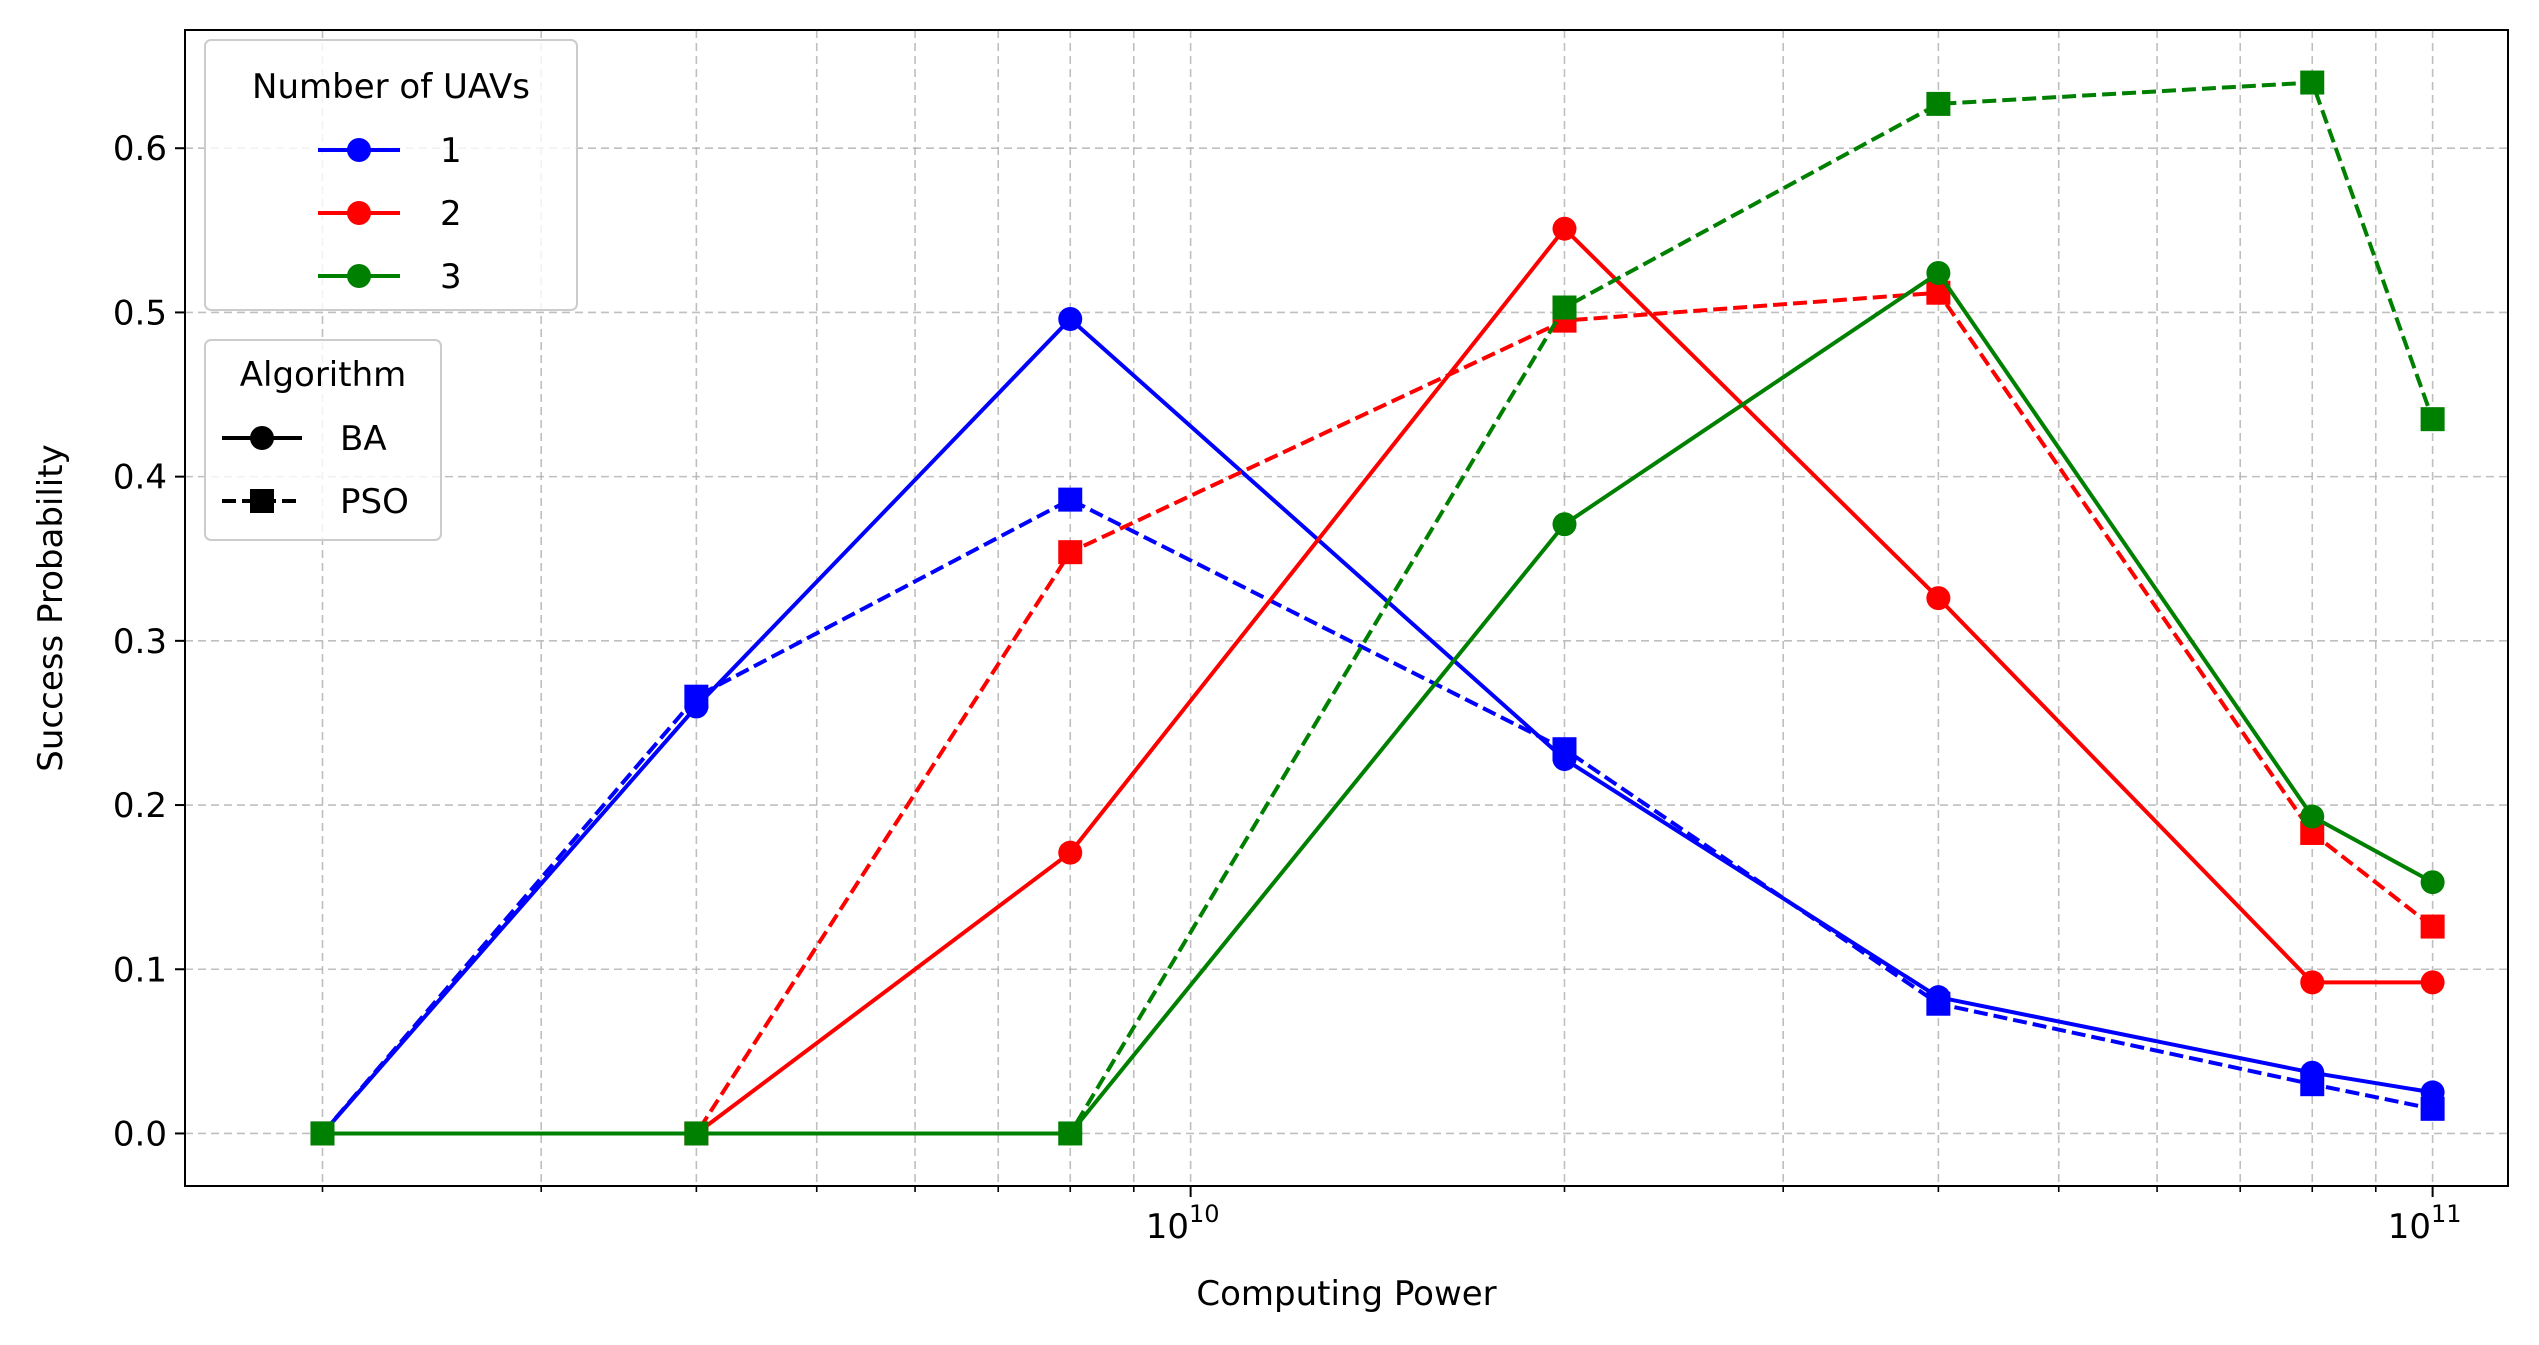  Describe the element at coordinates (1183, 1223) in the screenshot. I see `x-tick-label: 1010` at that location.